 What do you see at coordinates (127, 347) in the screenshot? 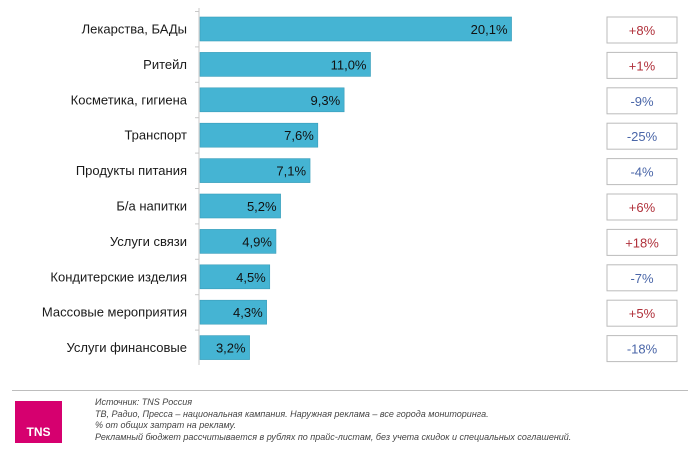
I see `category-label: Услуги финансовые` at bounding box center [127, 347].